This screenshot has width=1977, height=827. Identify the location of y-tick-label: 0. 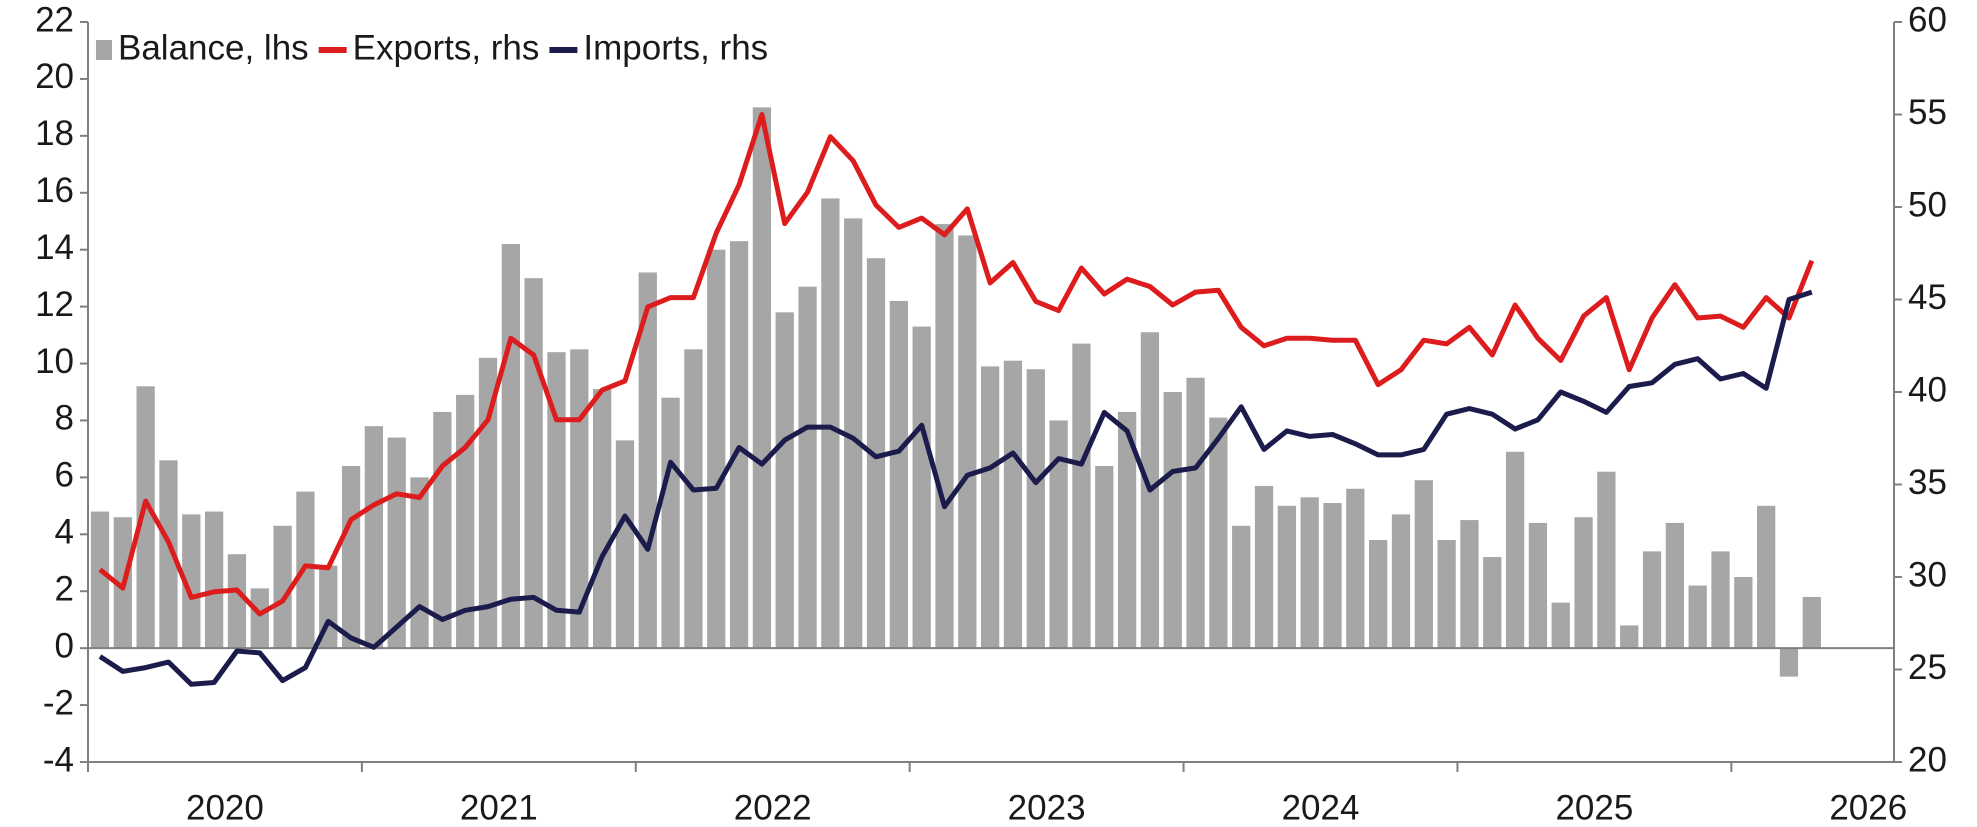
(64, 645).